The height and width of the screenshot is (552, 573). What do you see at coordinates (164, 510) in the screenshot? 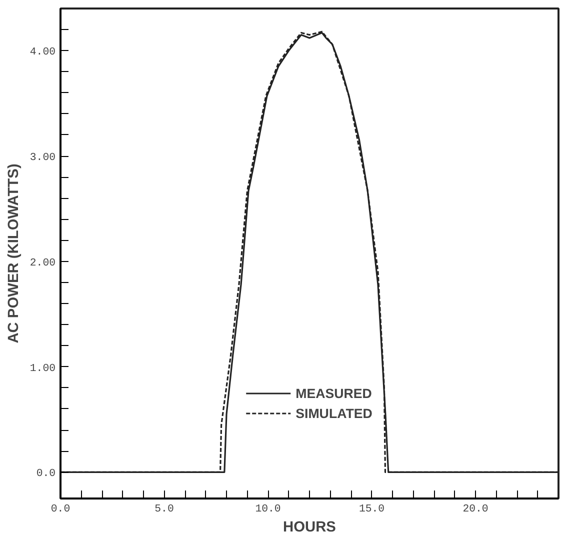
I see `x-tick-label: 5.0` at bounding box center [164, 510].